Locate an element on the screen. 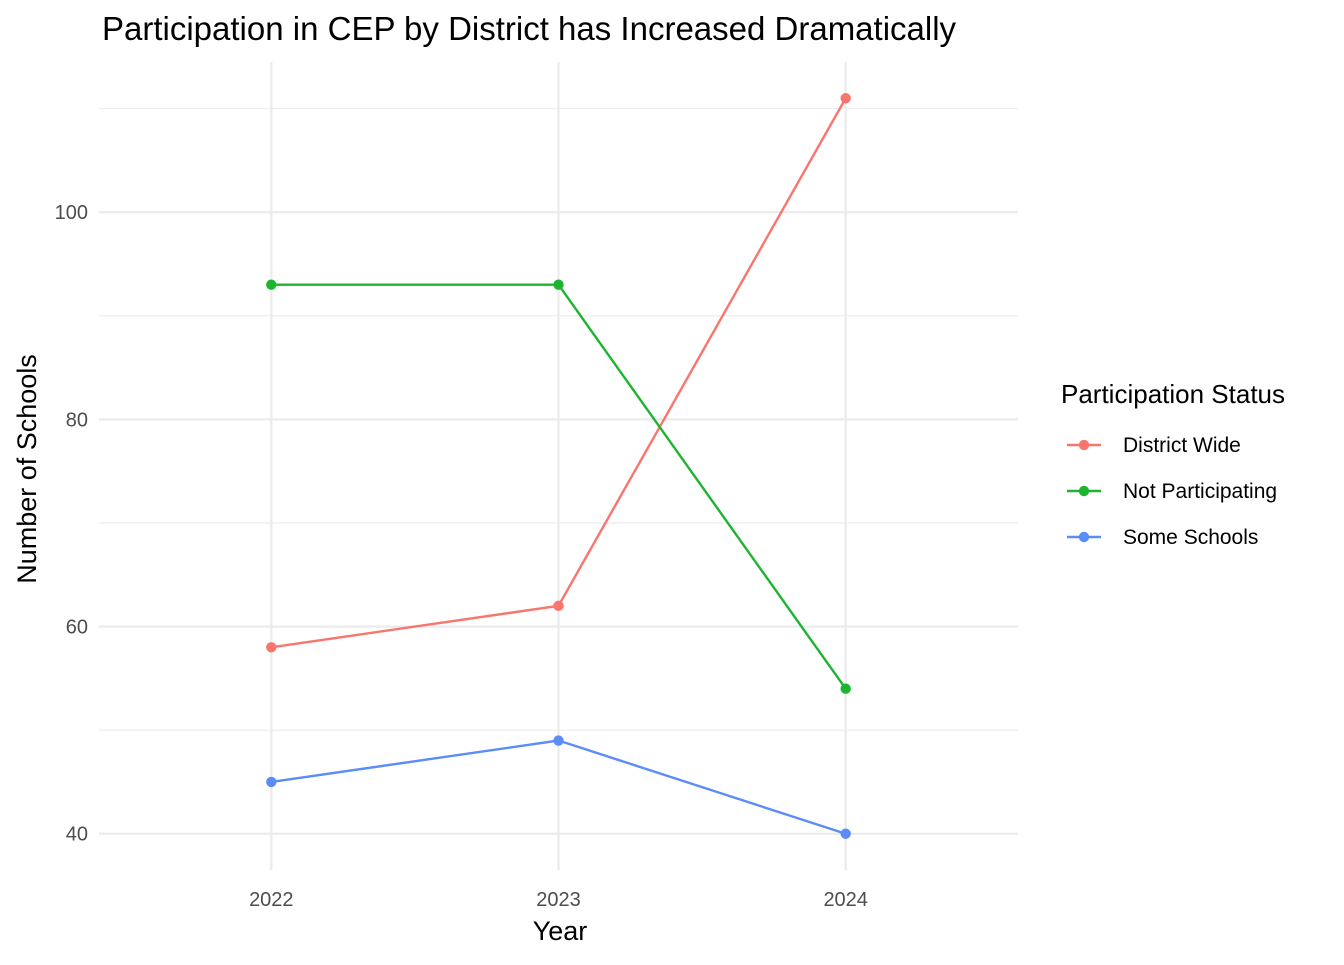 Image resolution: width=1344 pixels, height=965 pixels. x-tick-label: 2024 is located at coordinates (845, 900).